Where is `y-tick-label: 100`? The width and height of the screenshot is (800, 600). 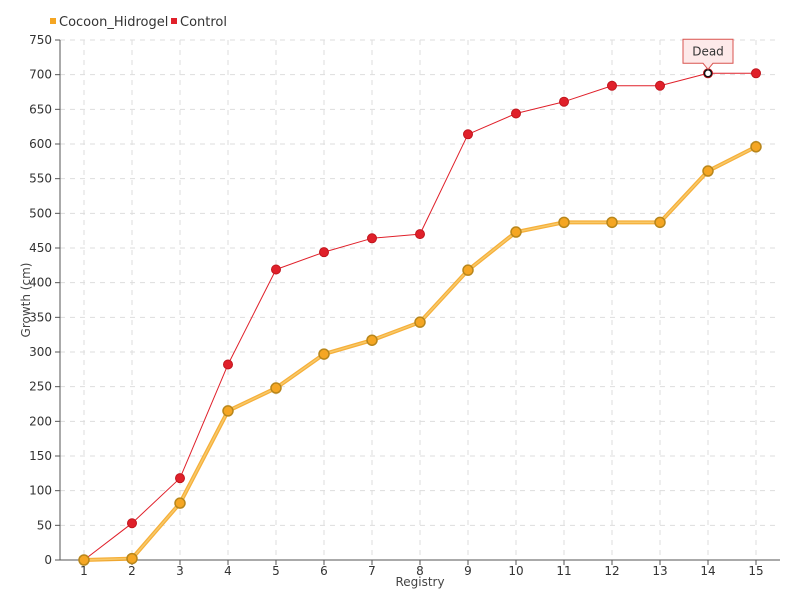
y-tick-label: 100 is located at coordinates (40, 491).